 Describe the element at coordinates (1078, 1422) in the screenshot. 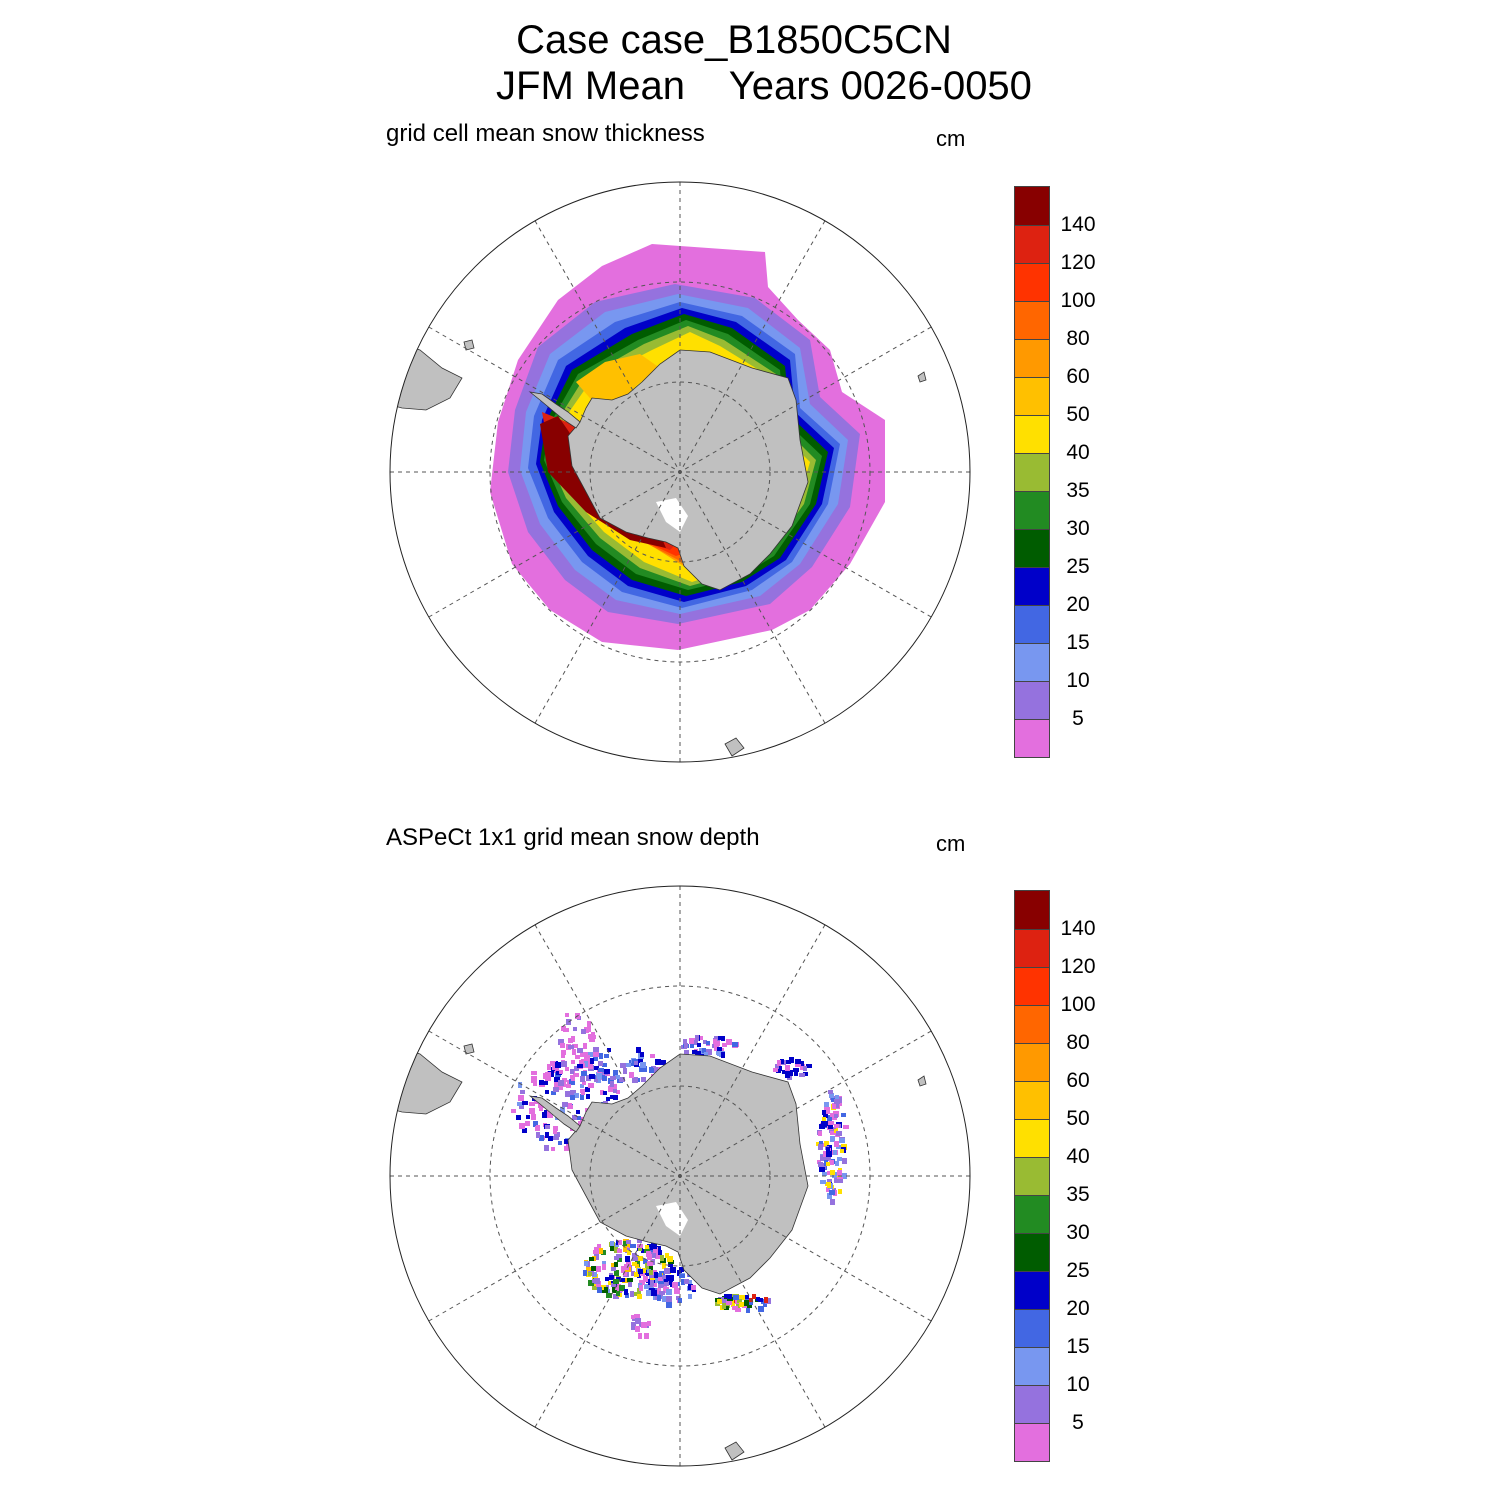

I see `colorbar-label: 5` at that location.